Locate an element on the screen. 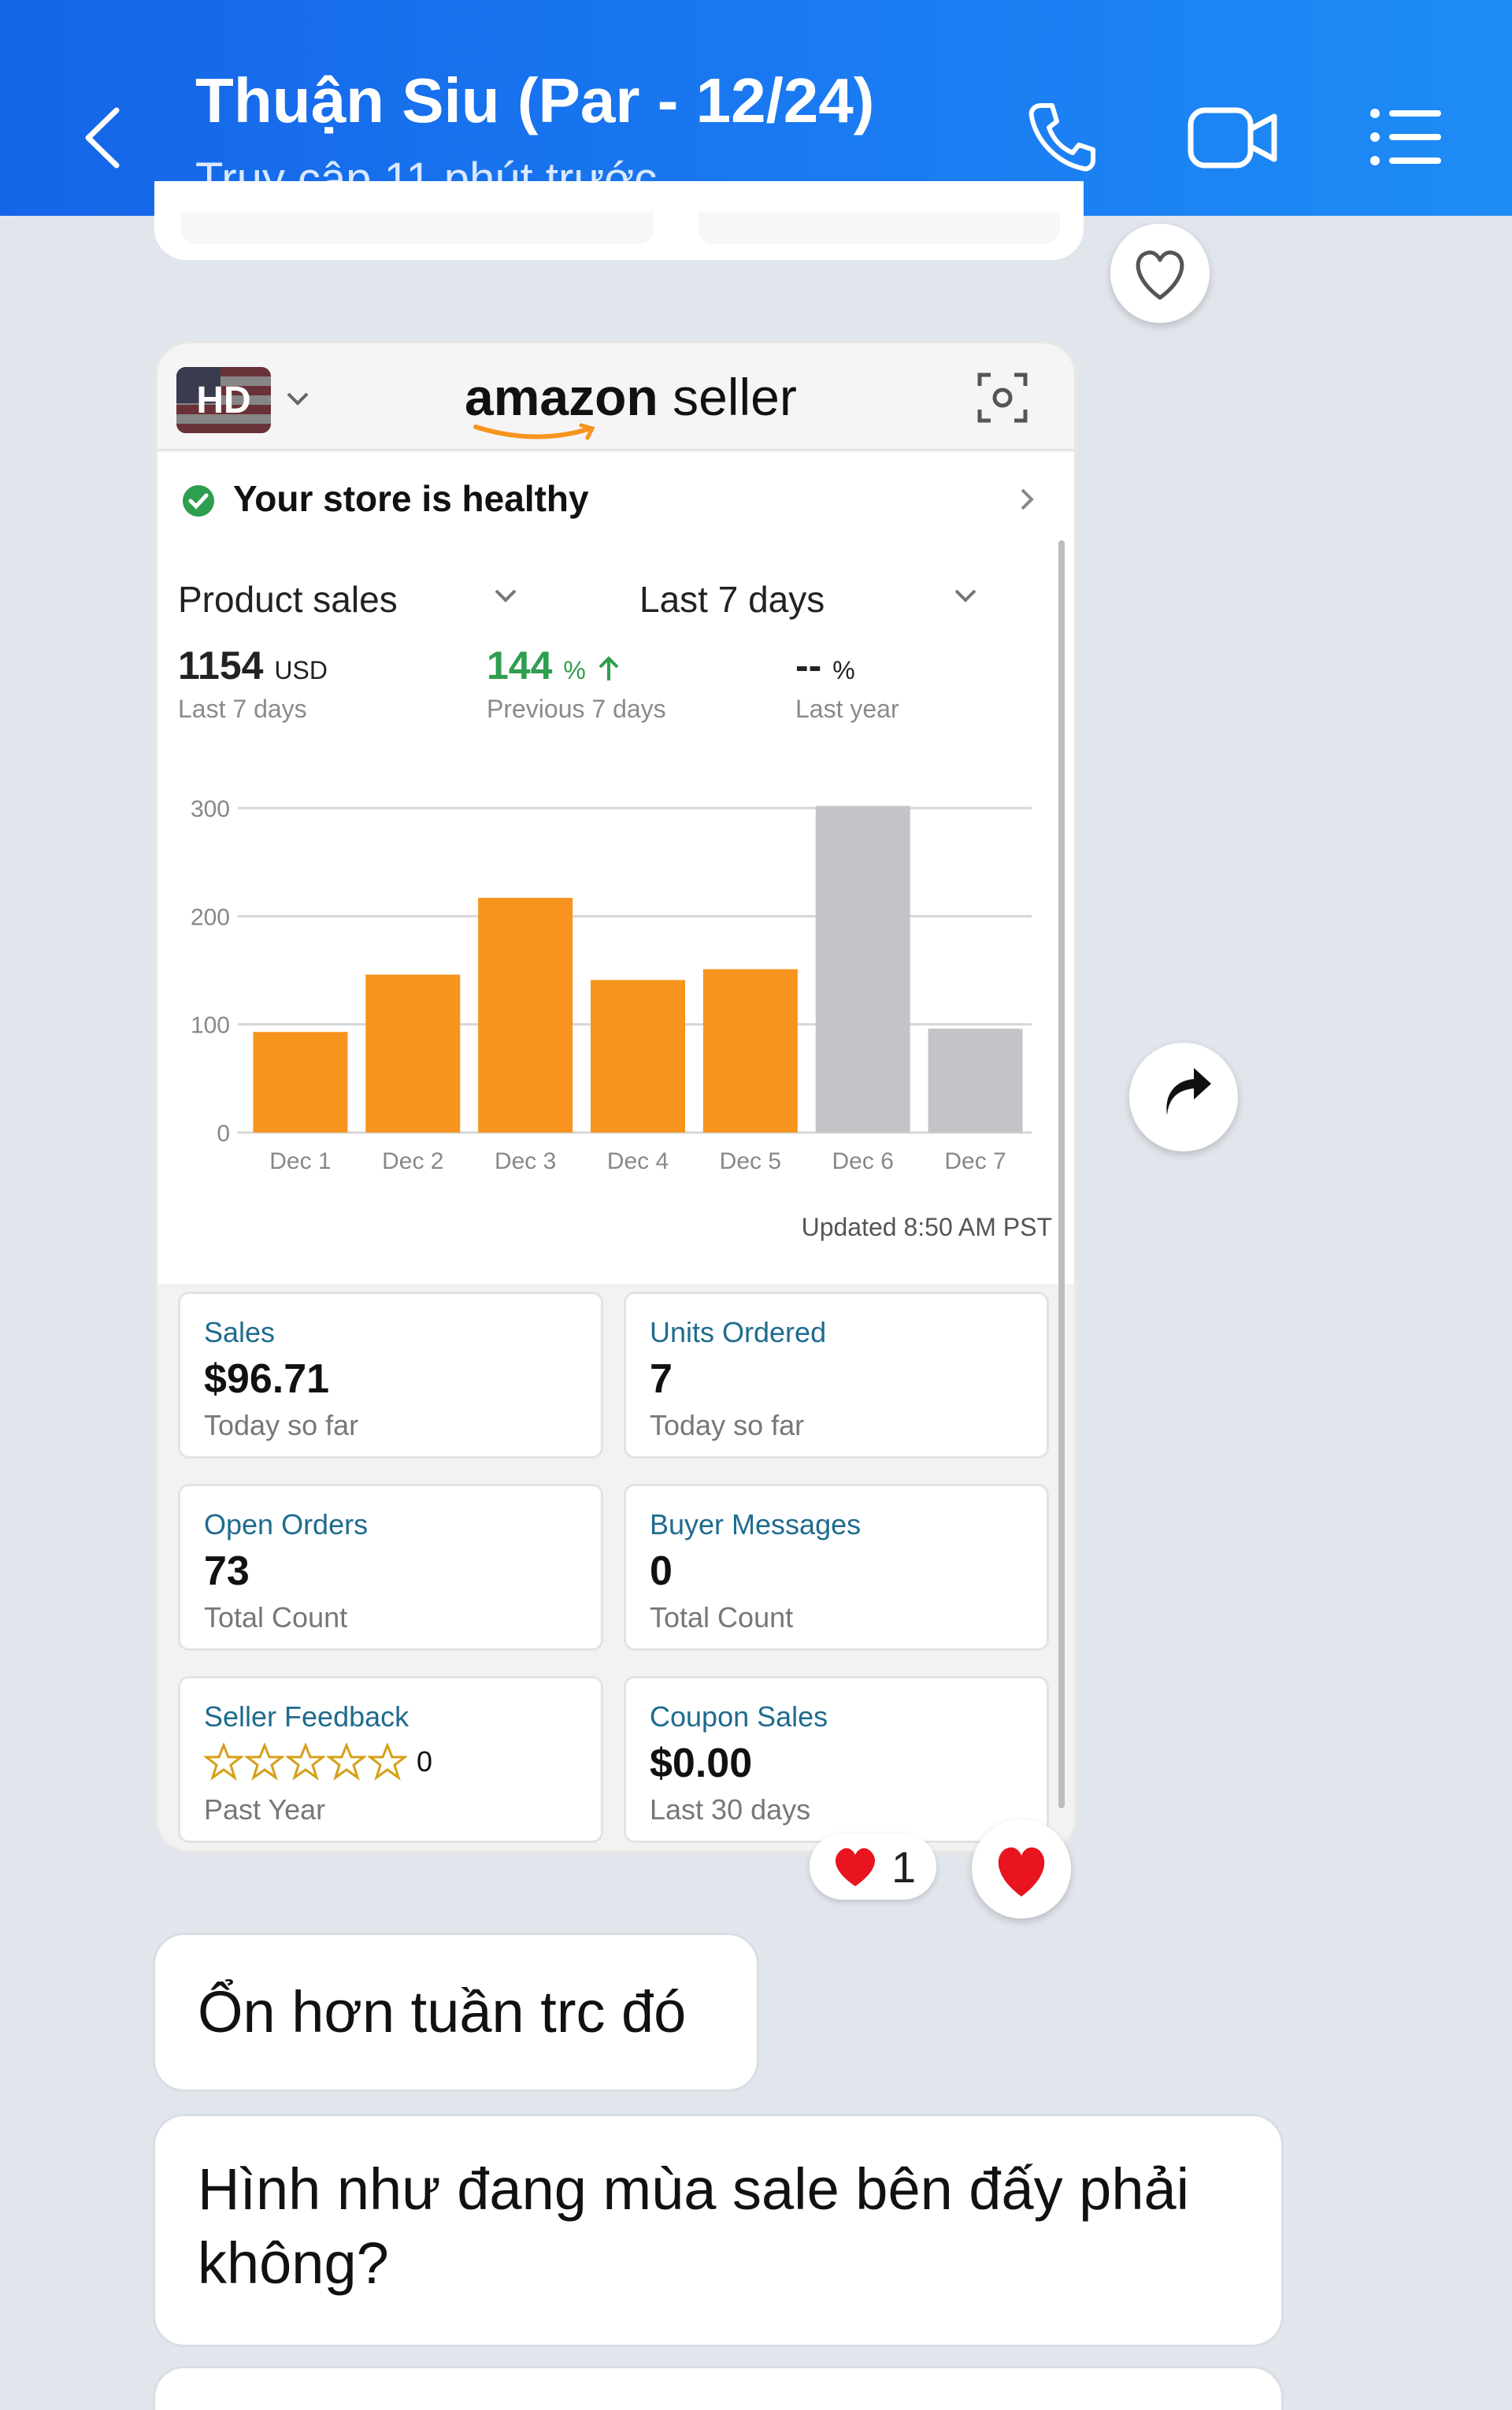  reaction-count: 1 is located at coordinates (904, 1866).